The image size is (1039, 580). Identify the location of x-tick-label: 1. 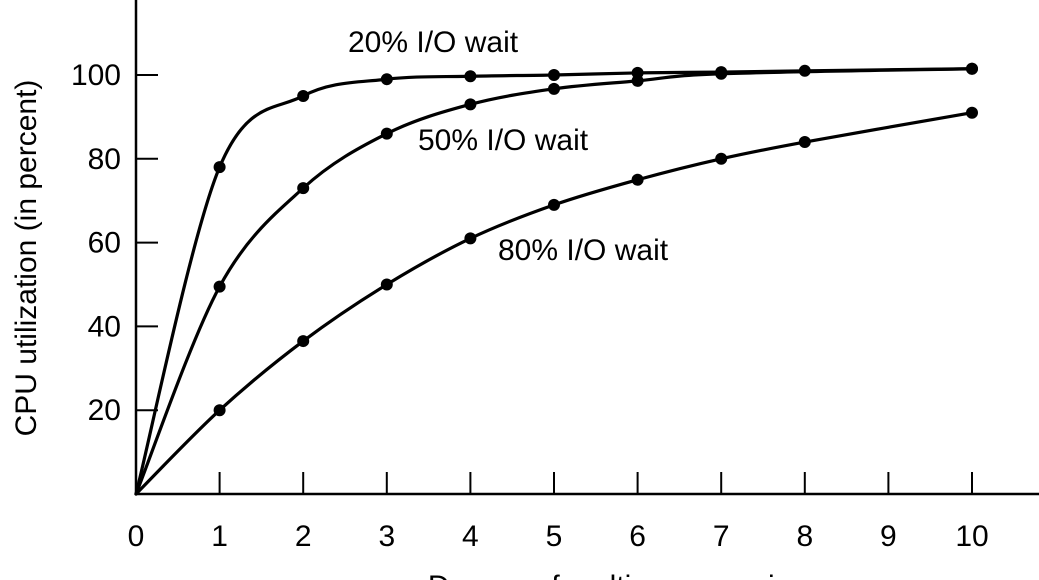
(219, 536).